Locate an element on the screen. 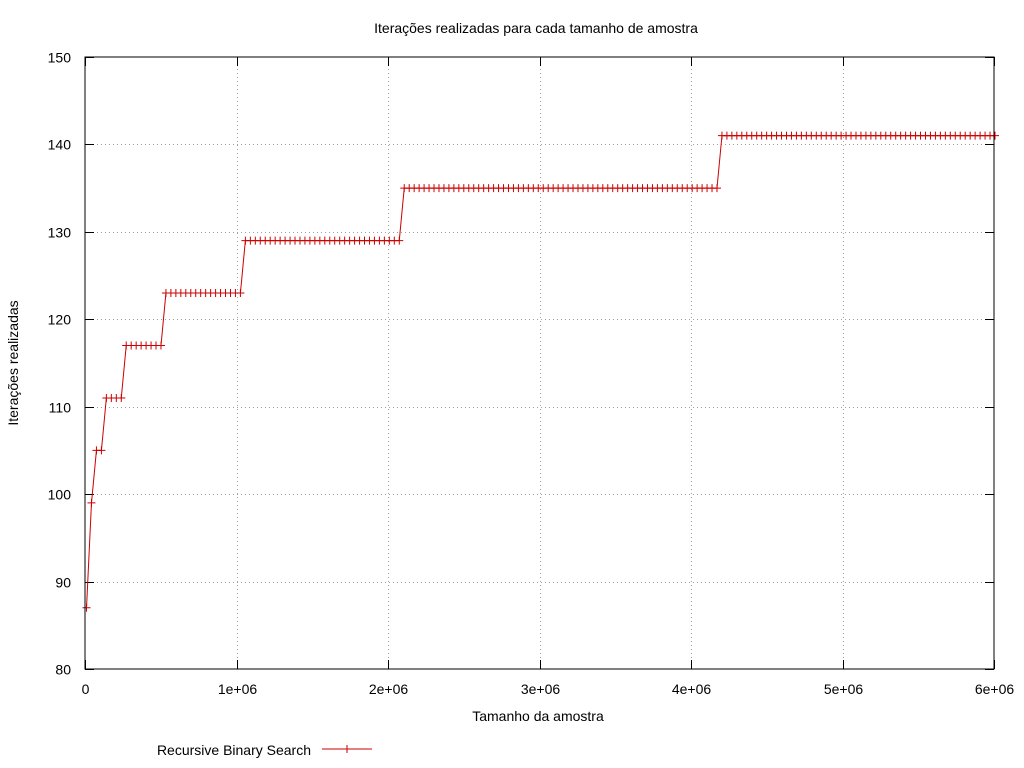 This screenshot has width=1024, height=768. y-tick-label: 110 is located at coordinates (60, 408).